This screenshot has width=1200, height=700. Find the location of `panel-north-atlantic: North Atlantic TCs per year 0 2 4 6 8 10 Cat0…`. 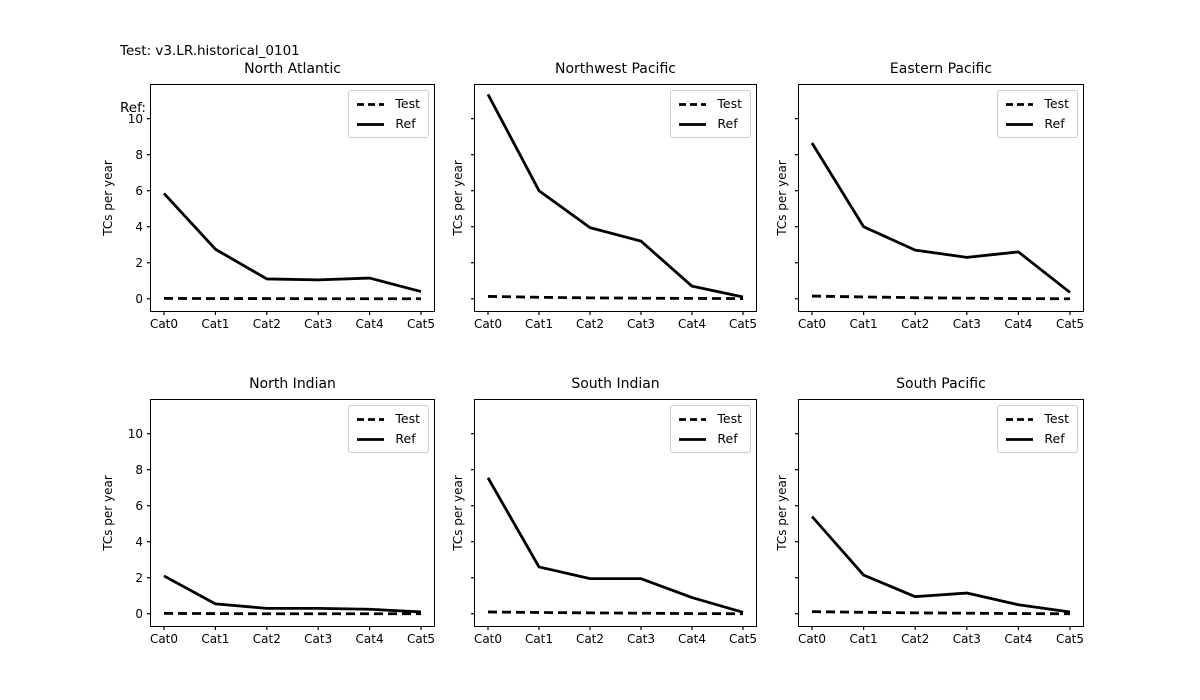

panel-north-atlantic: North Atlantic TCs per year 0 2 4 6 8 10 Cat0… is located at coordinates (268, 196).